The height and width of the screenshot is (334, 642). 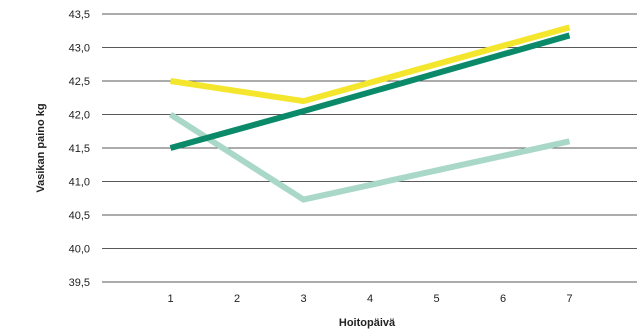 I want to click on y-tick-label: 42,0, so click(x=79, y=116).